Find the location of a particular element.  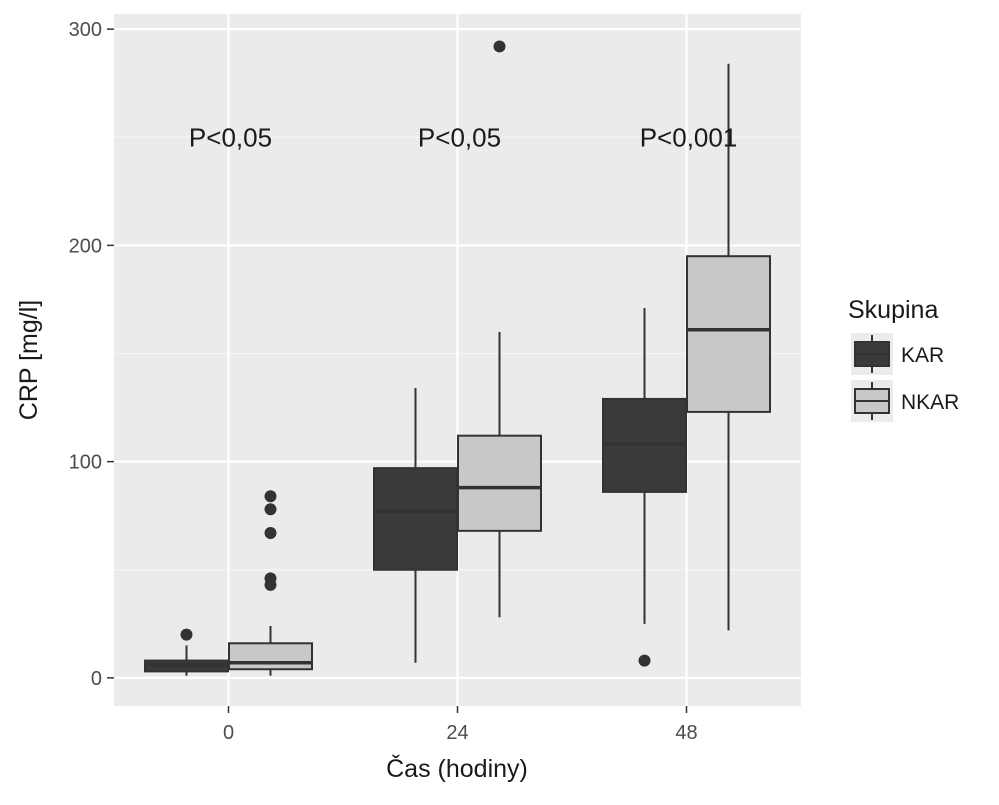

x-axis-title: Čas (hodiny) is located at coordinates (457, 768).